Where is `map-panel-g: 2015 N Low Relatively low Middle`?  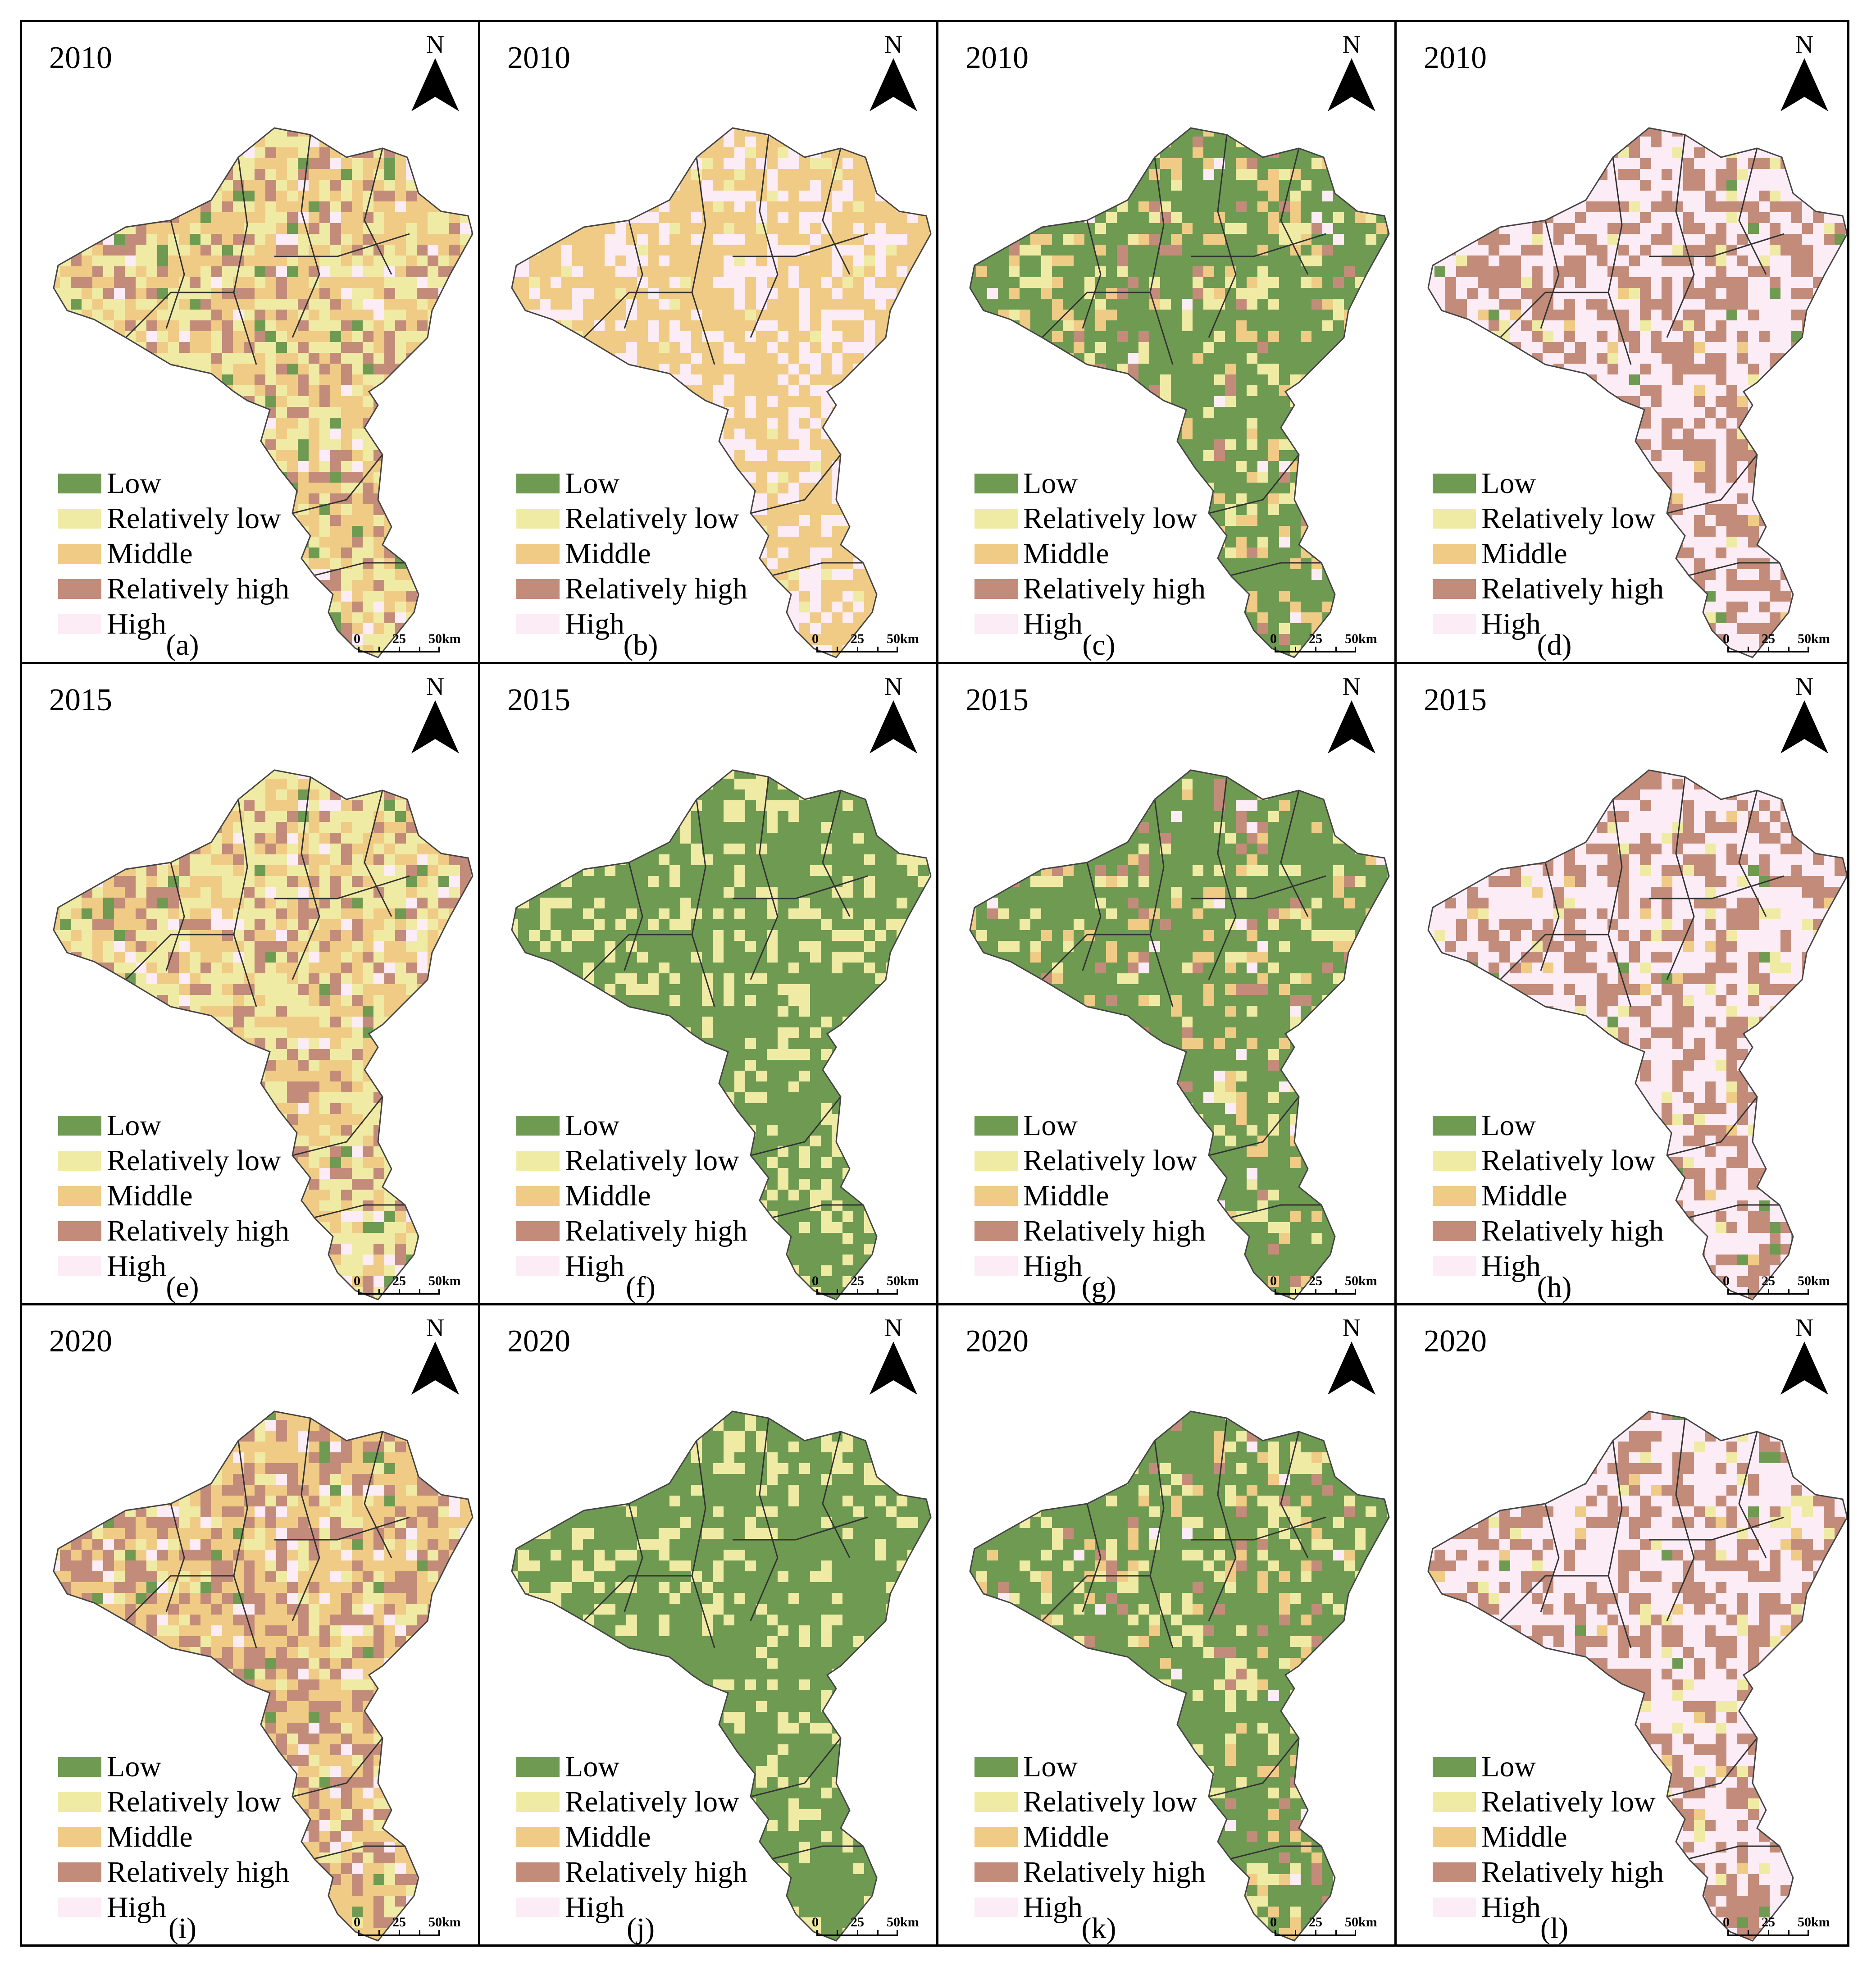 map-panel-g: 2015 N Low Relatively low Middle is located at coordinates (1166, 983).